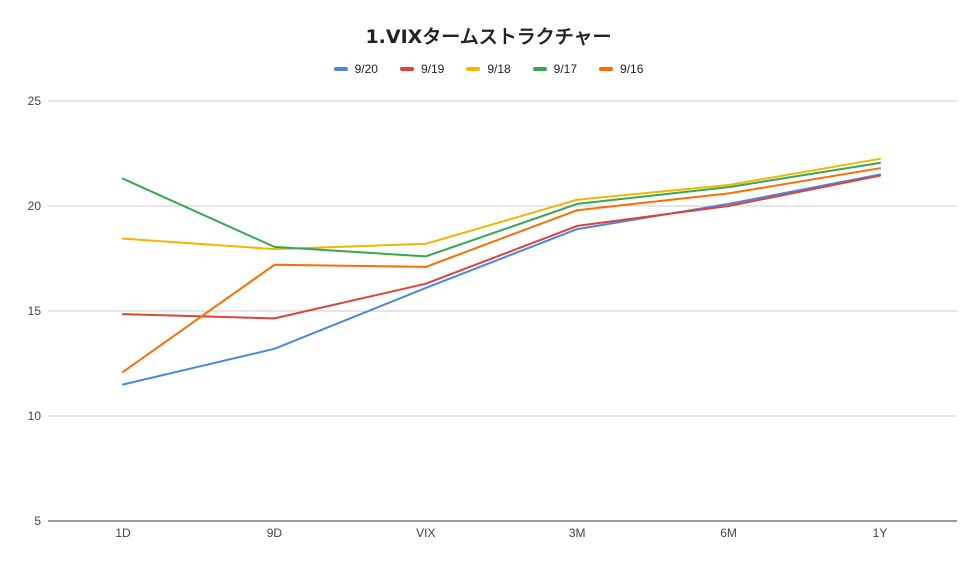 This screenshot has width=977, height=563. I want to click on legend-label: 9/18, so click(499, 69).